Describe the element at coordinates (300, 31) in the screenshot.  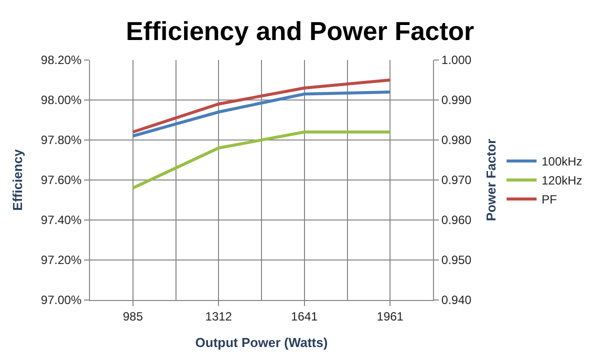
I see `chart-title: Efficiency and Power Factor` at that location.